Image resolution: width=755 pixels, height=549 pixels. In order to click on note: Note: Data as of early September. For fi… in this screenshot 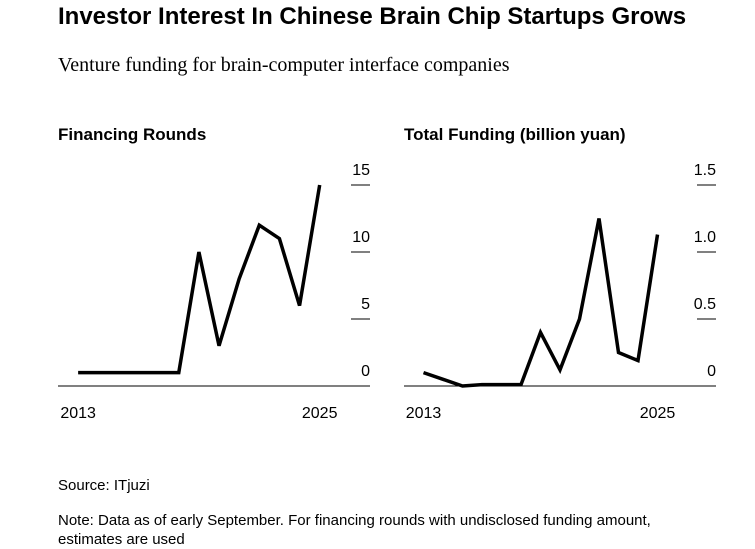, I will do `click(354, 530)`.